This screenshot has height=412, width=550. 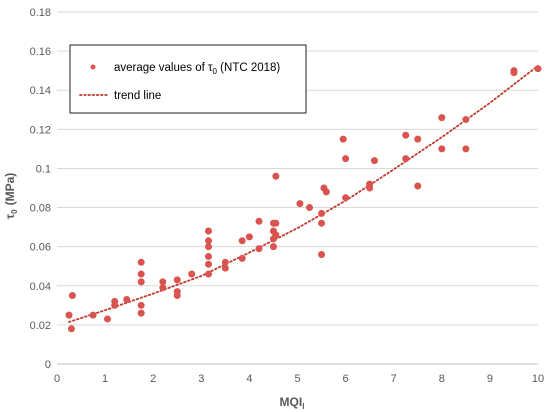 I want to click on y-tick-label: 0.1, so click(x=43, y=169).